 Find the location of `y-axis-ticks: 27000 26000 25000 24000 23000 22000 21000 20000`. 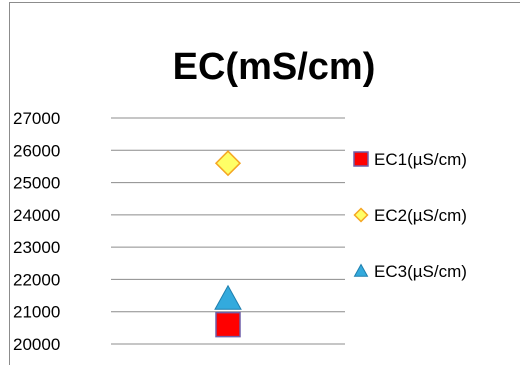

y-axis-ticks: 27000 26000 25000 24000 23000 22000 21000 20000 is located at coordinates (36, 231).